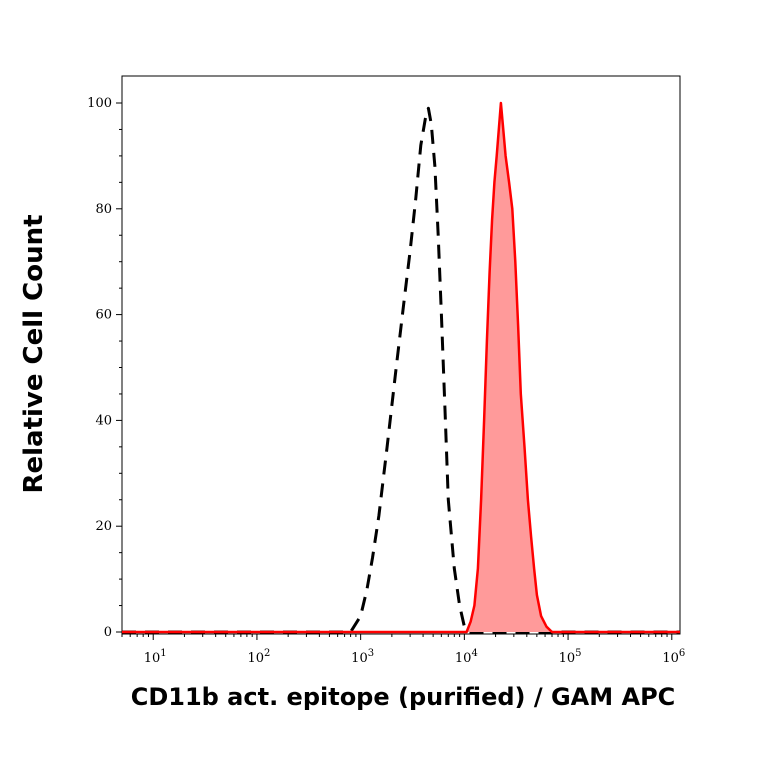 The height and width of the screenshot is (764, 764). I want to click on y-tick-label: 40, so click(103, 420).